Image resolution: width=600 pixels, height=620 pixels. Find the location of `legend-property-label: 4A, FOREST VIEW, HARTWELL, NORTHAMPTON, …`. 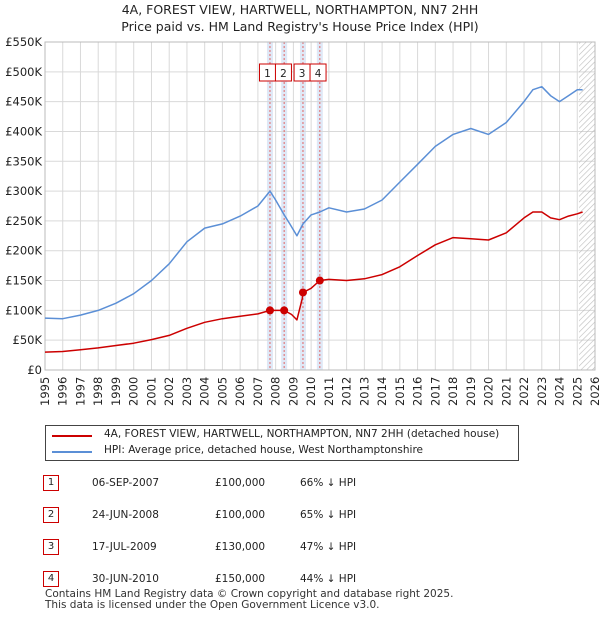

legend-property-label: 4A, FOREST VIEW, HARTWELL, NORTHAMPTON, … is located at coordinates (302, 434).